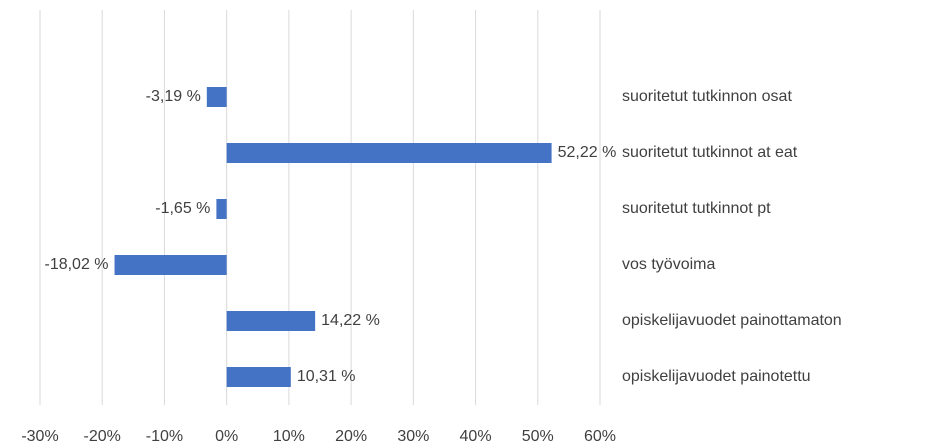 Image resolution: width=933 pixels, height=445 pixels. I want to click on x-tick-label: 30%, so click(413, 436).